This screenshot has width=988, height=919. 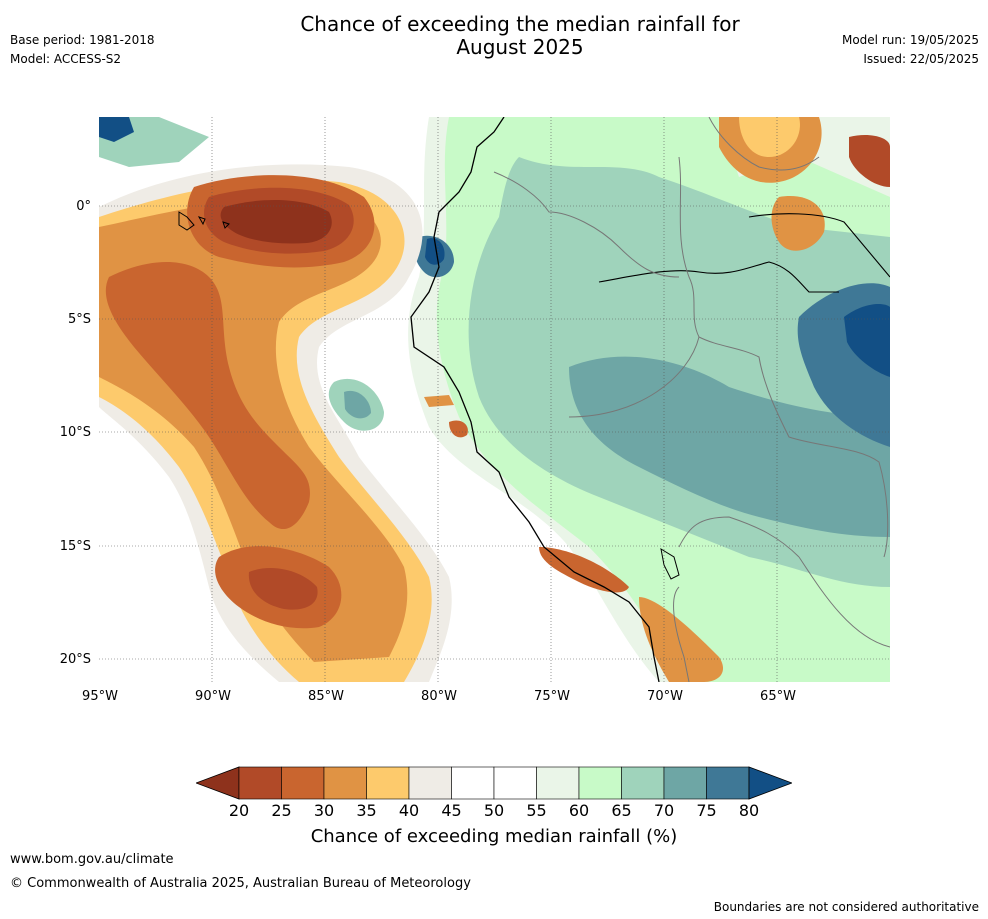 I want to click on colorbar-tick-75: 75, so click(x=706, y=810).